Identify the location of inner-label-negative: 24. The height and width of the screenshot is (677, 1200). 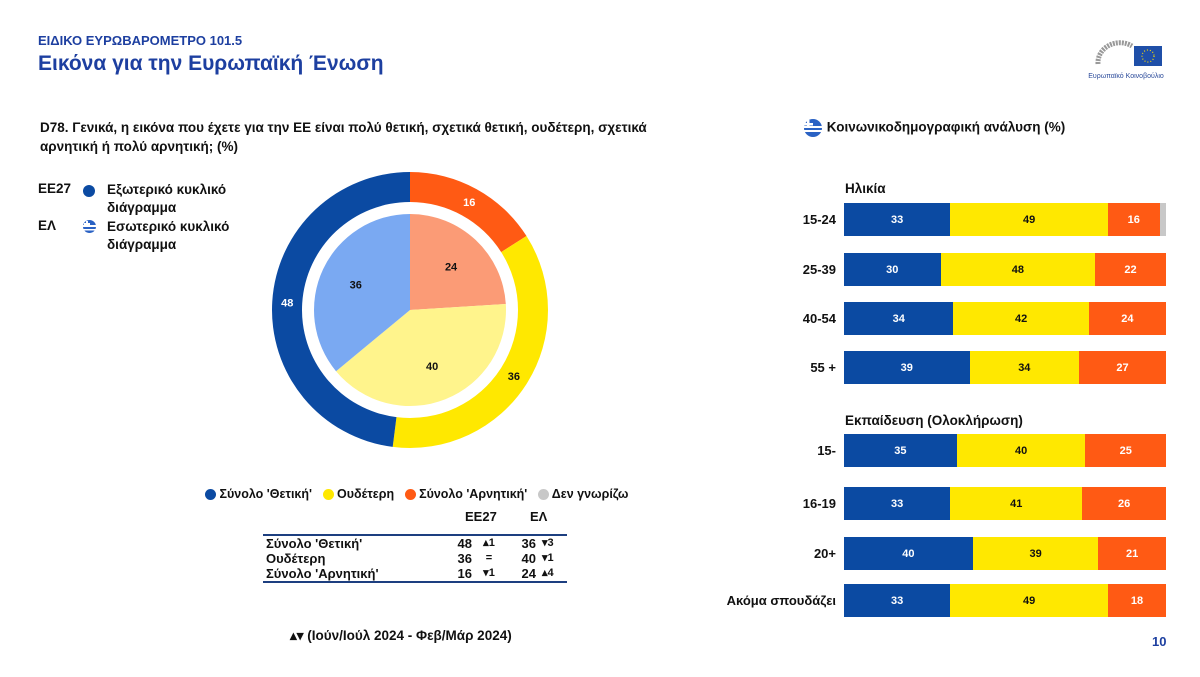
(451, 267).